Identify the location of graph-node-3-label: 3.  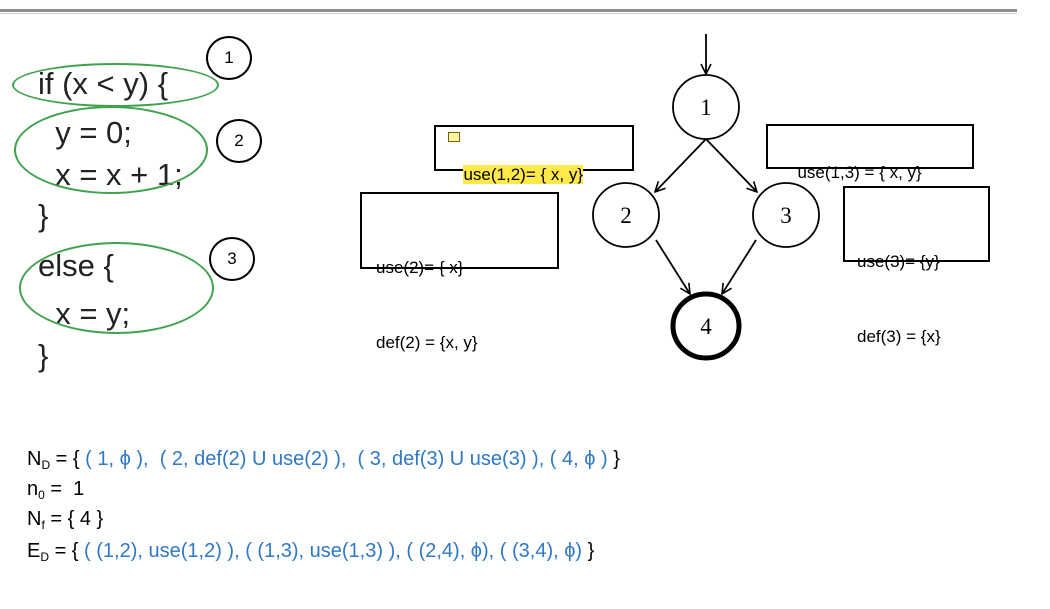
(786, 215).